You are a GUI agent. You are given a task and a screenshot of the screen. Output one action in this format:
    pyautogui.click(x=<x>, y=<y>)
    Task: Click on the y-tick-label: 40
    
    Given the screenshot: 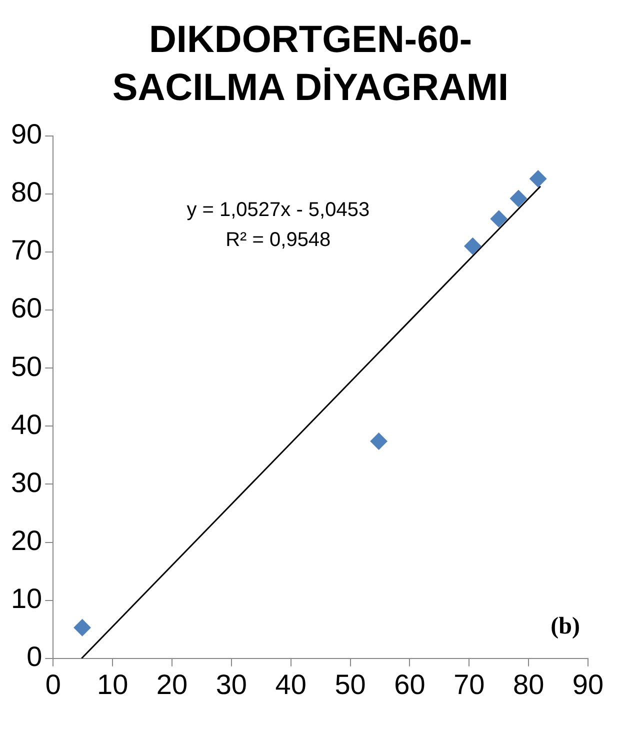 What is the action you would take?
    pyautogui.click(x=26, y=424)
    